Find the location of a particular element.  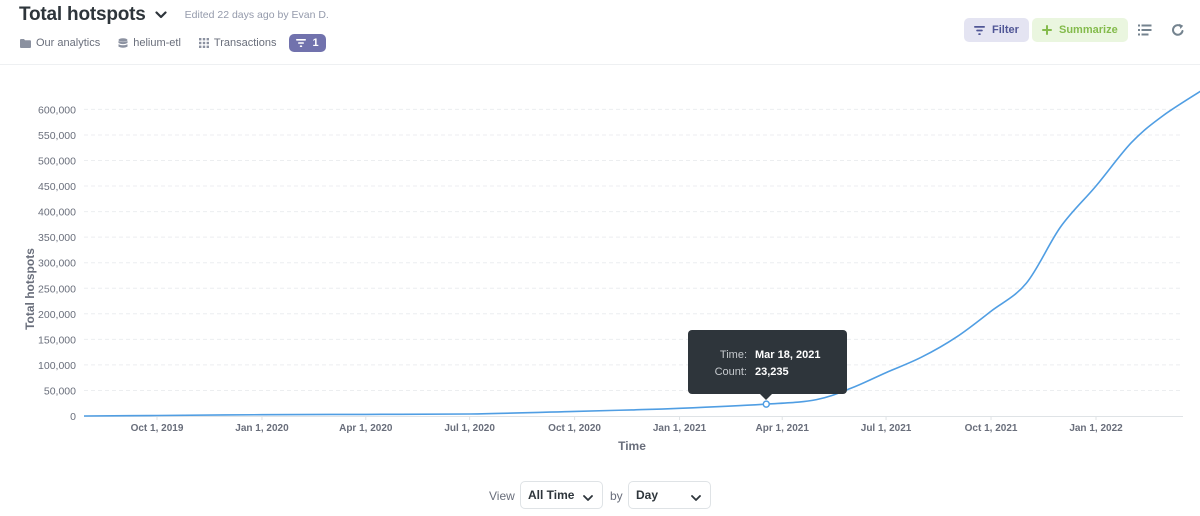

breadcrumb: Our analytics helium-etl Transactions 1 is located at coordinates (173, 43).